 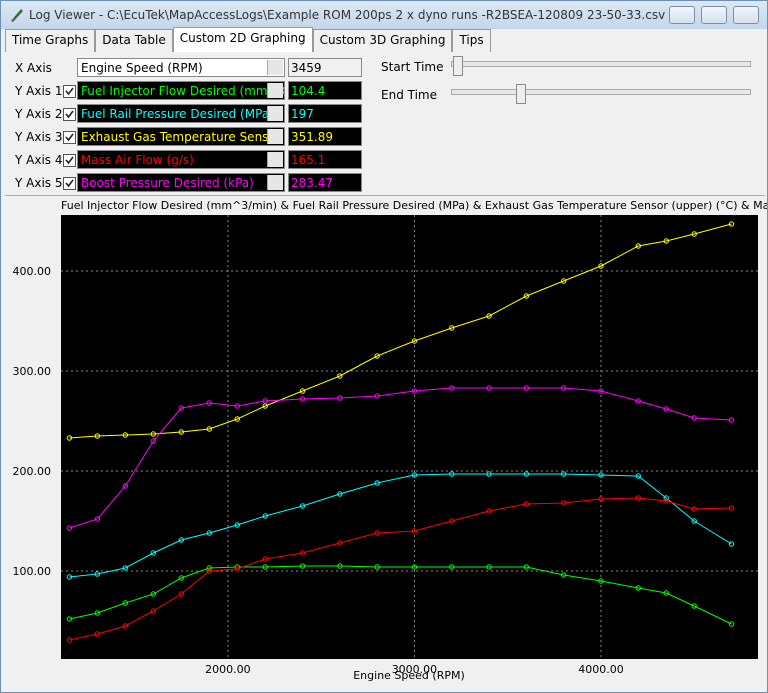 I want to click on x-axis-label: X Axis, so click(x=33, y=68).